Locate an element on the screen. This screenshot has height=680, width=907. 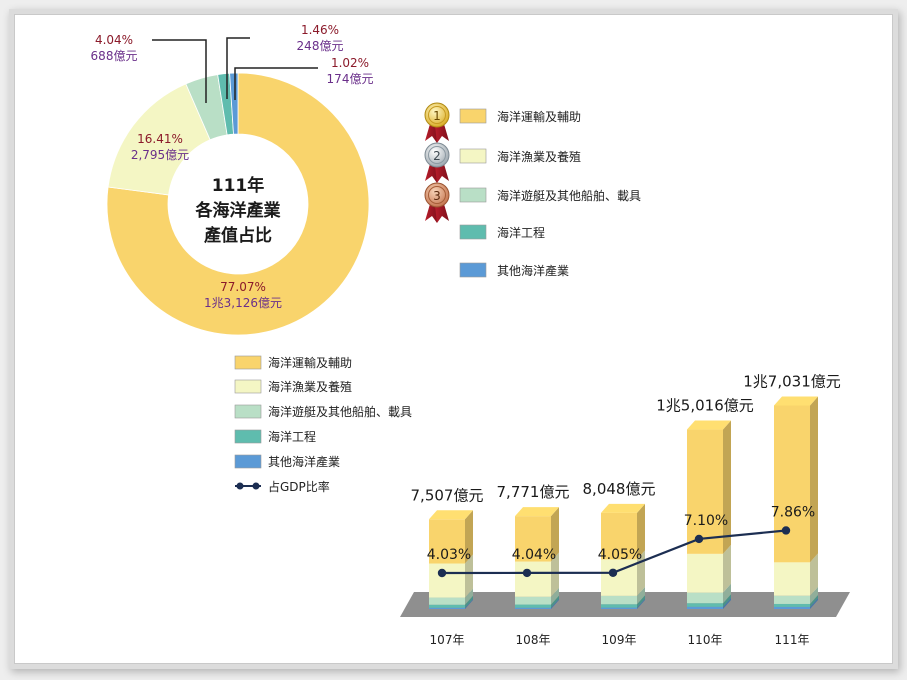
gdp-point-label: 4.04% is located at coordinates (534, 555).